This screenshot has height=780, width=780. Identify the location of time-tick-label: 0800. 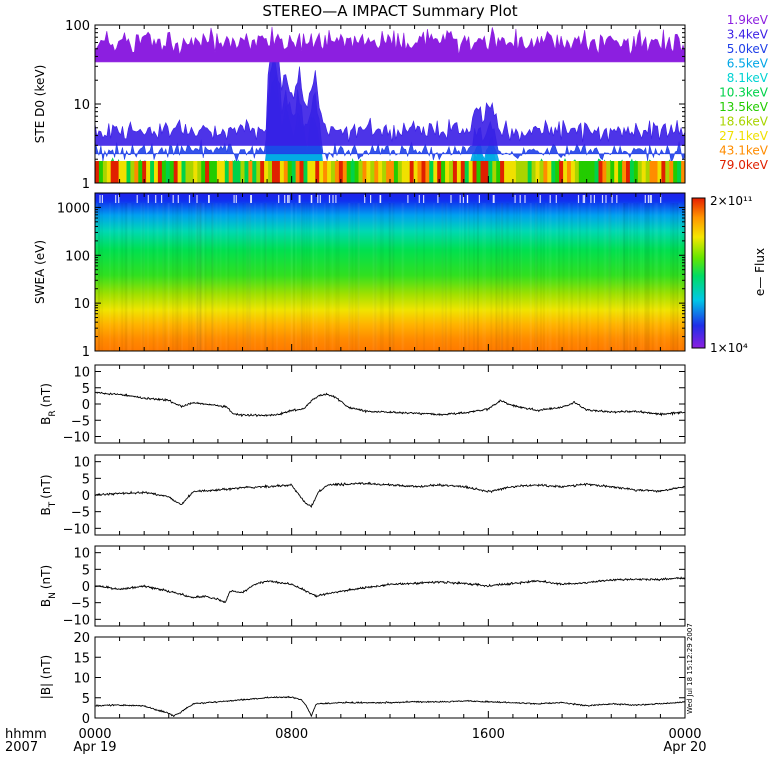
(291, 734).